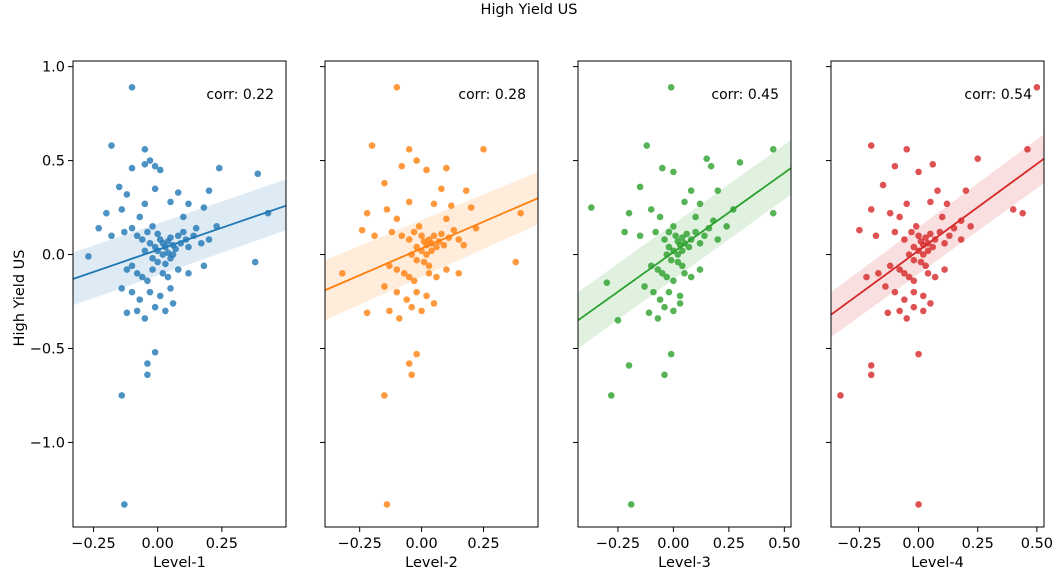  Describe the element at coordinates (529, 10) in the screenshot. I see `figure-suptitle: High Yield US` at that location.